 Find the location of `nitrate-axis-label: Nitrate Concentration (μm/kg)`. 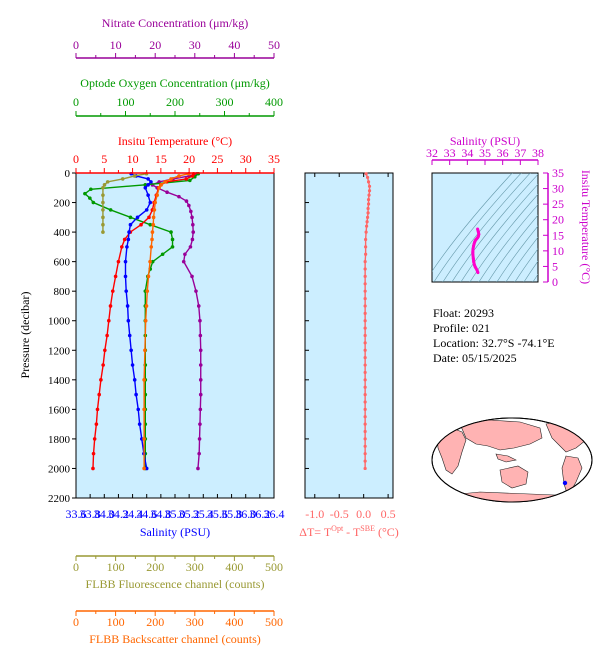

nitrate-axis-label: Nitrate Concentration (μm/kg) is located at coordinates (175, 23).